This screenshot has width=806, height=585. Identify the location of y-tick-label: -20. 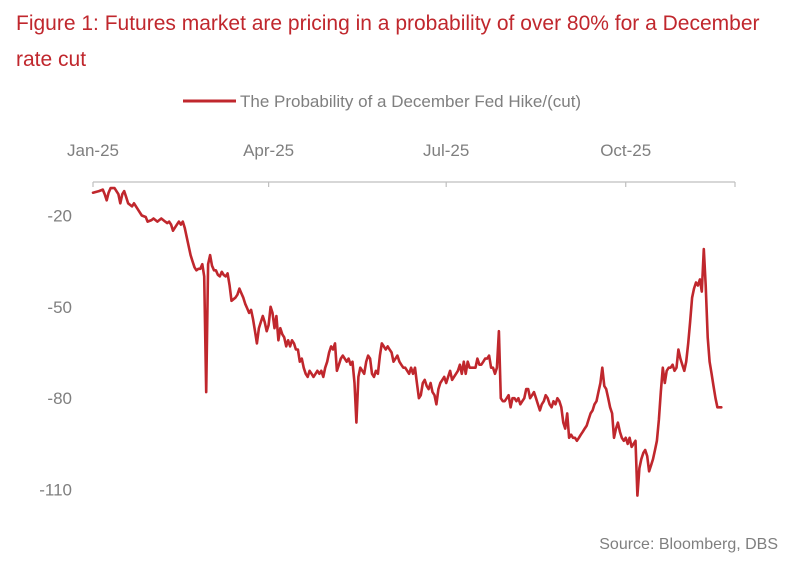
(59, 215).